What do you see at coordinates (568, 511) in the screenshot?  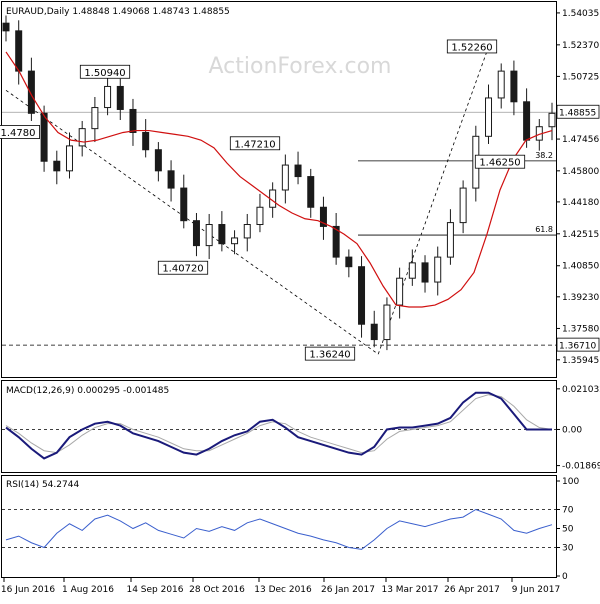 I see `rsi-y-tick-label: 70` at bounding box center [568, 511].